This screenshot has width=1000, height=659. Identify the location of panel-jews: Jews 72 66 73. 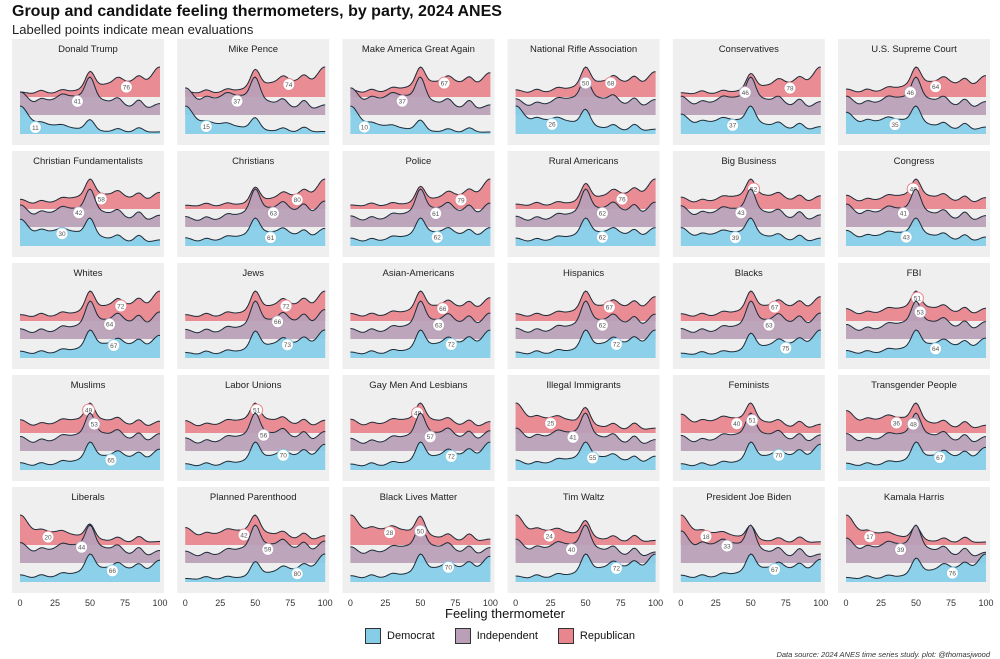
(253, 316).